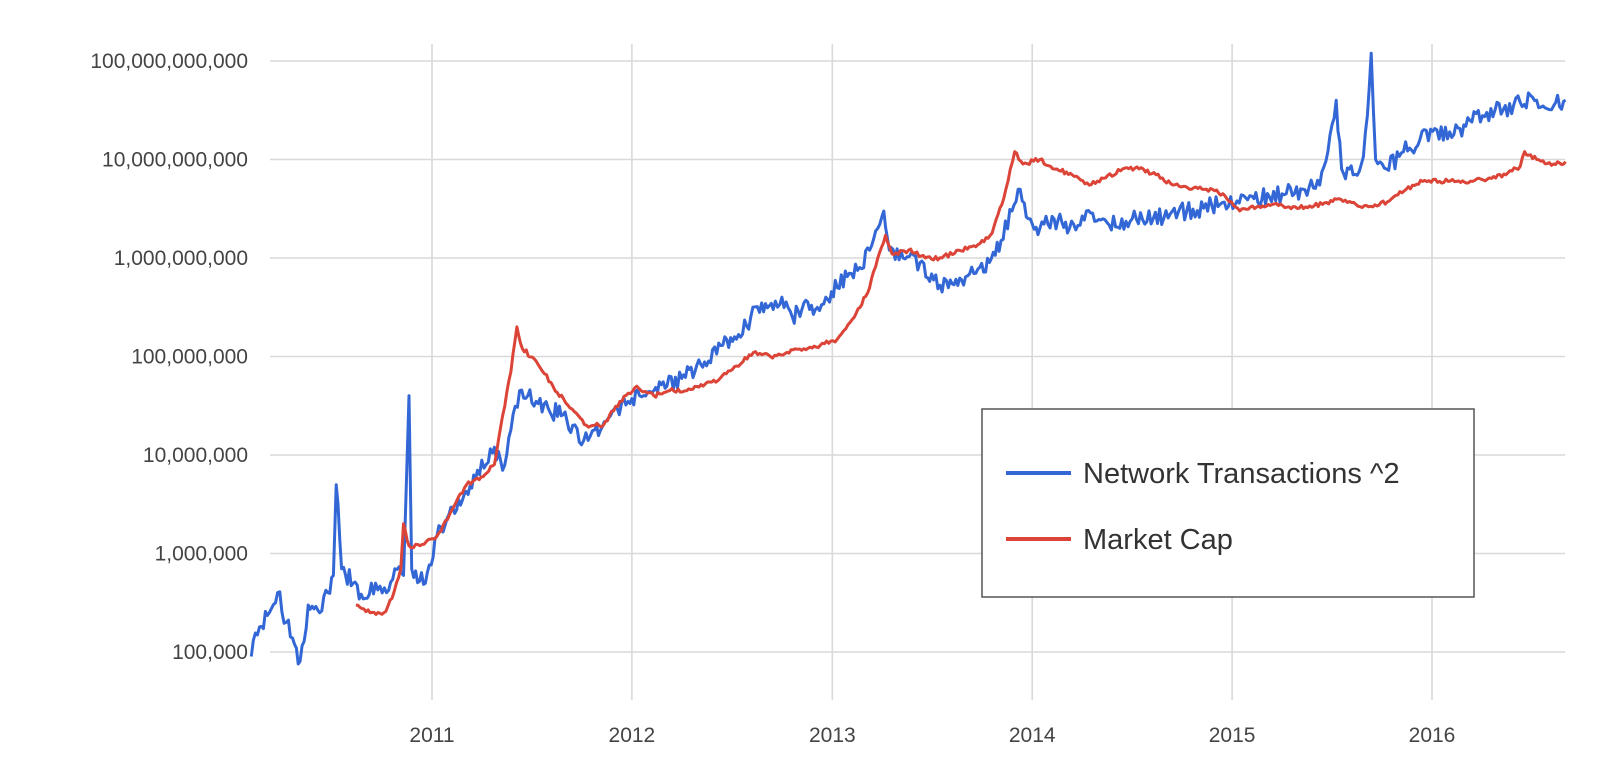  Describe the element at coordinates (201, 554) in the screenshot. I see `y-tick-label: 1,000,000` at that location.